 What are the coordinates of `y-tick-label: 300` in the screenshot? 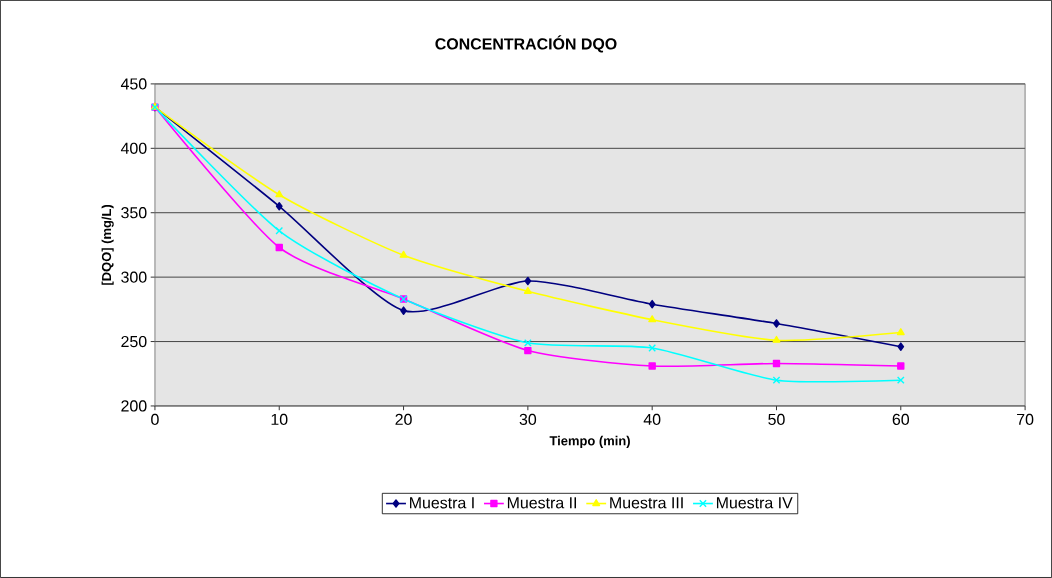 It's located at (134, 277).